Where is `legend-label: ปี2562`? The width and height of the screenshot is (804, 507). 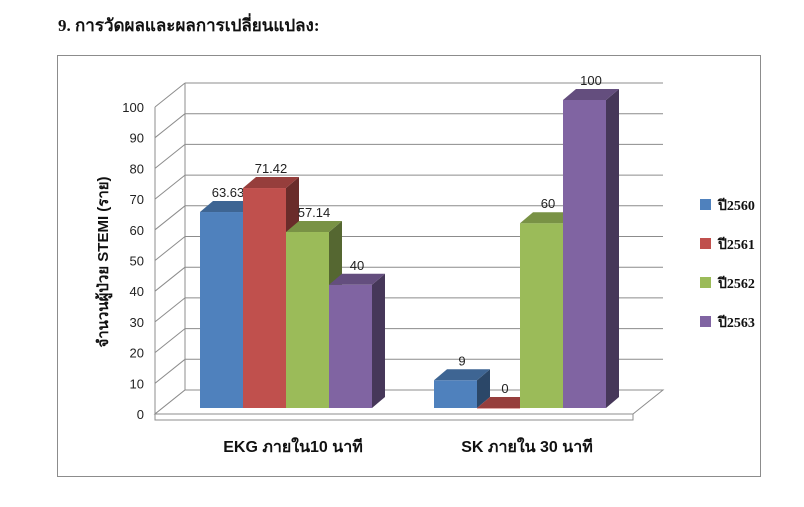
legend-label: ปี2562 is located at coordinates (736, 284).